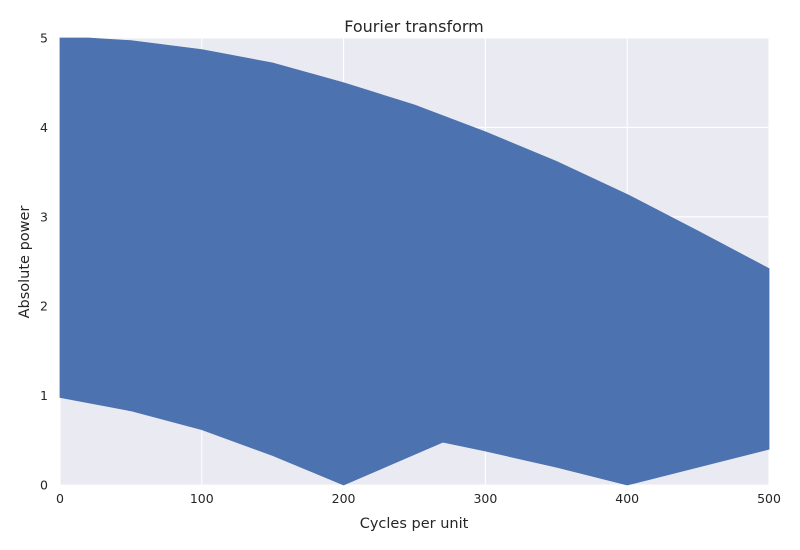 Image resolution: width=800 pixels, height=550 pixels. I want to click on y-tick-labels: 0 1 2 3 4 5, so click(44, 262).